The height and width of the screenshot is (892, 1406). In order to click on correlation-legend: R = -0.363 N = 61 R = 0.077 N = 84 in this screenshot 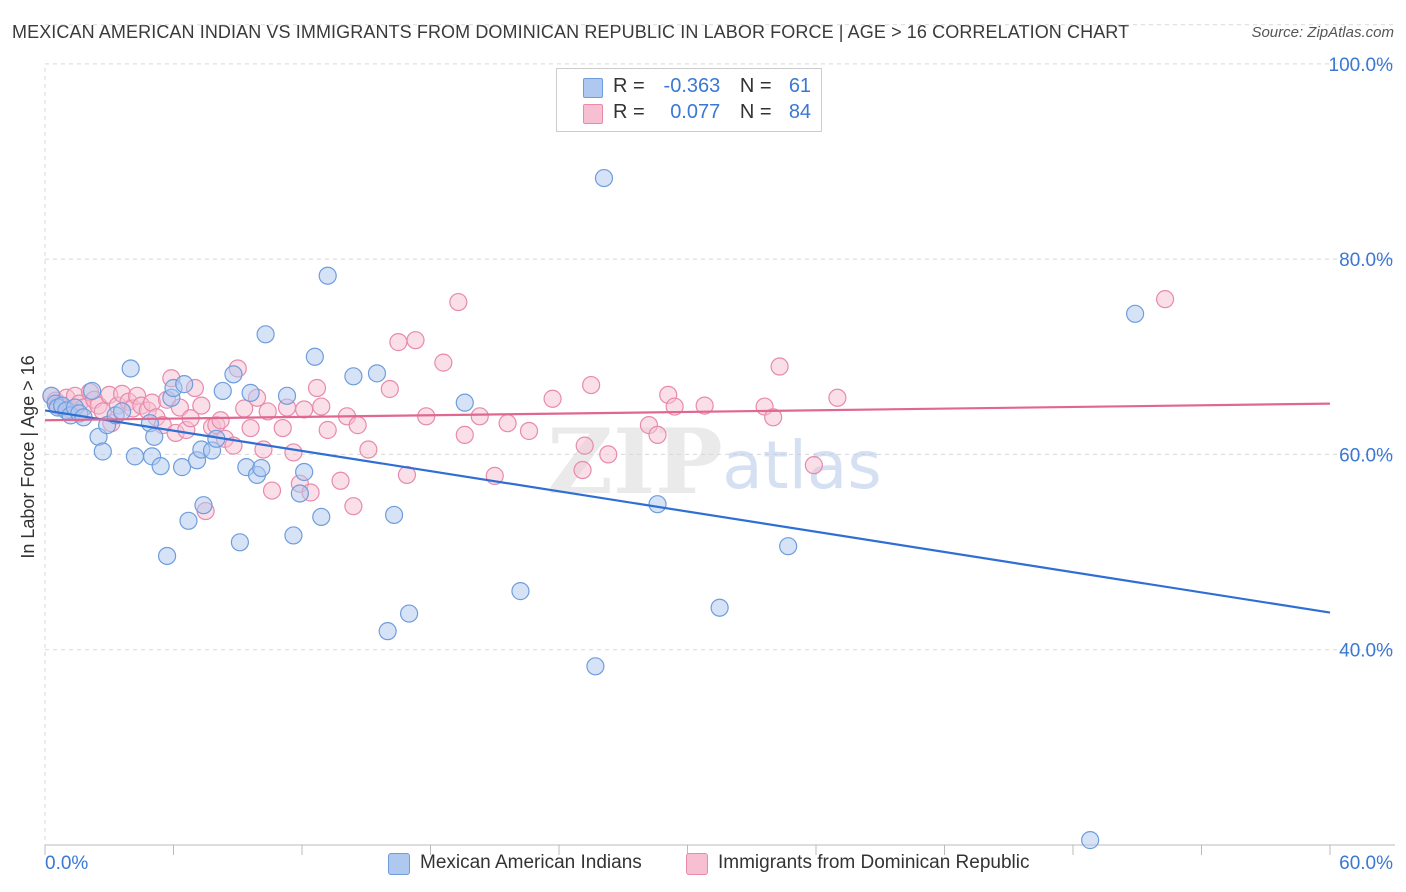, I will do `click(689, 100)`.